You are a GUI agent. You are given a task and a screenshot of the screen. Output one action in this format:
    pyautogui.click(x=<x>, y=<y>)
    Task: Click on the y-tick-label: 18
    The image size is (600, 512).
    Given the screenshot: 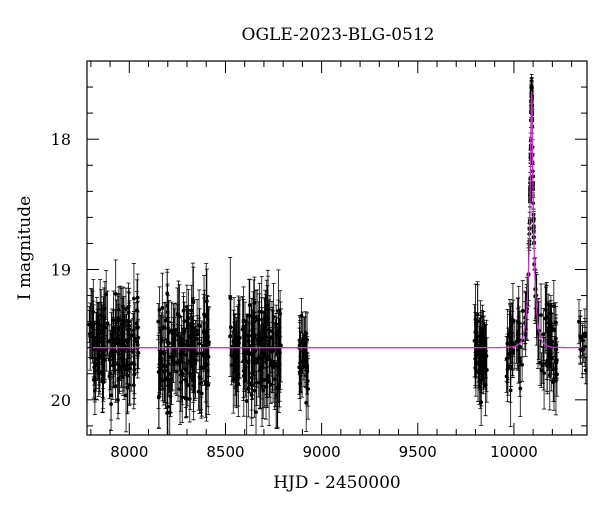 What is the action you would take?
    pyautogui.click(x=61, y=139)
    